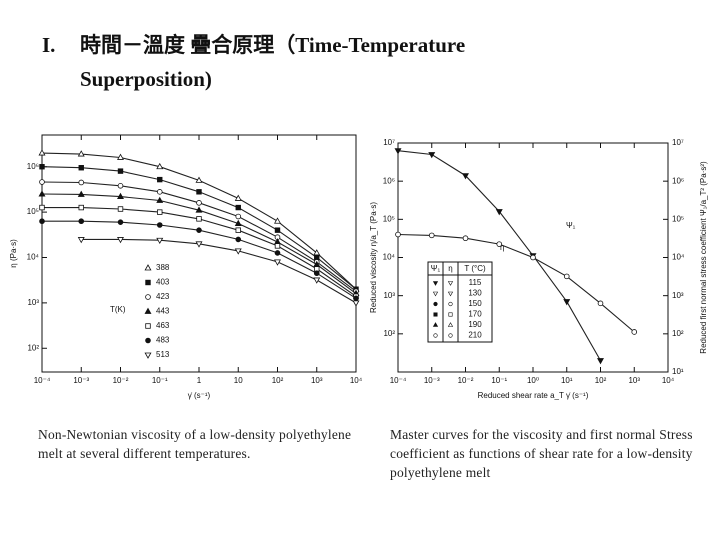  What do you see at coordinates (678, 257) in the screenshot?
I see `y2-tick-label: 10⁴` at bounding box center [678, 257].